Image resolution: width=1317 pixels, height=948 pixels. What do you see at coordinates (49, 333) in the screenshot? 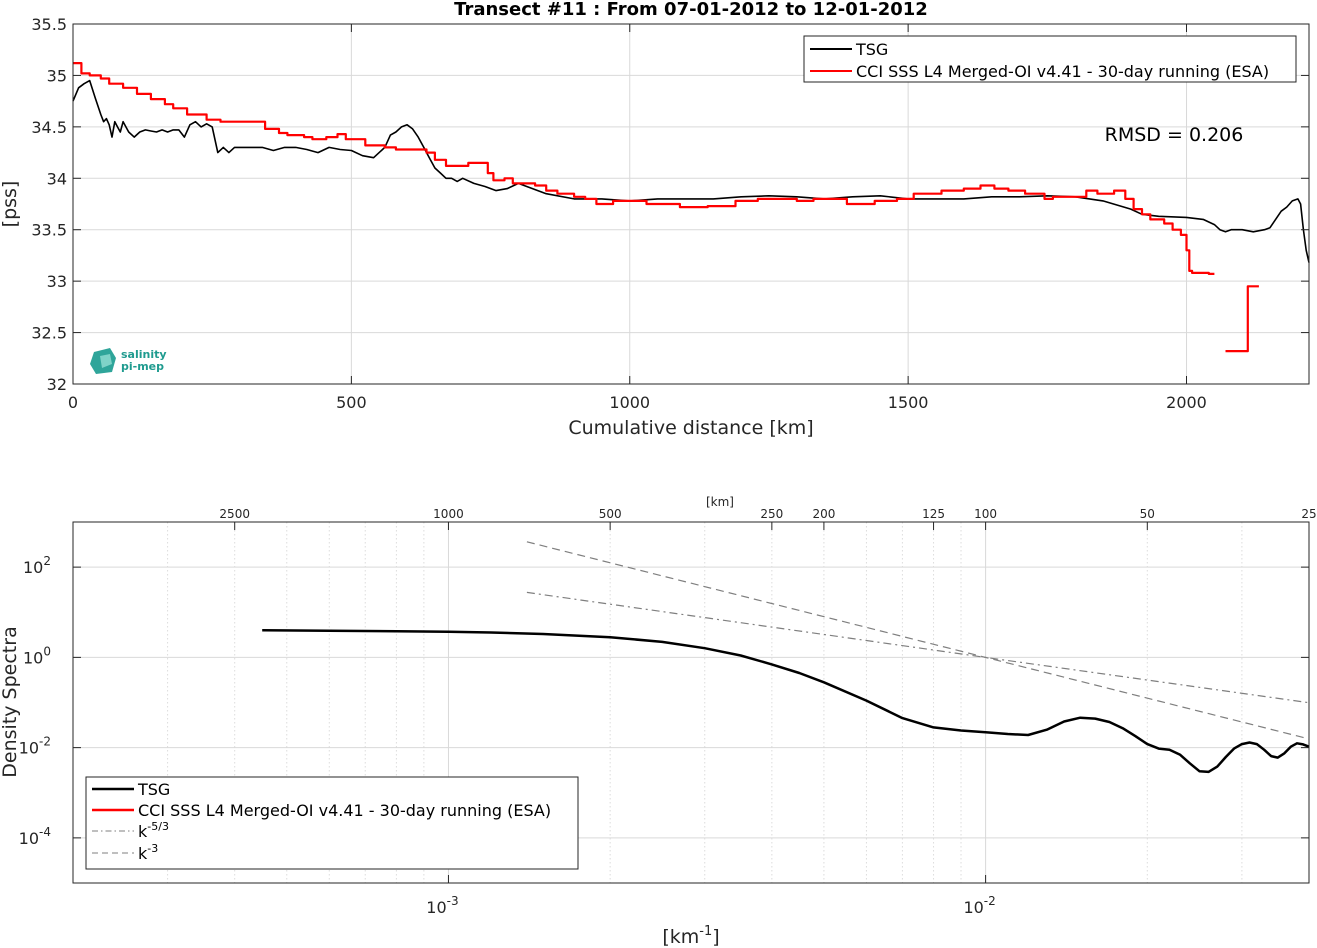
I see `top-ytick-label-1: 32.5` at bounding box center [49, 333].